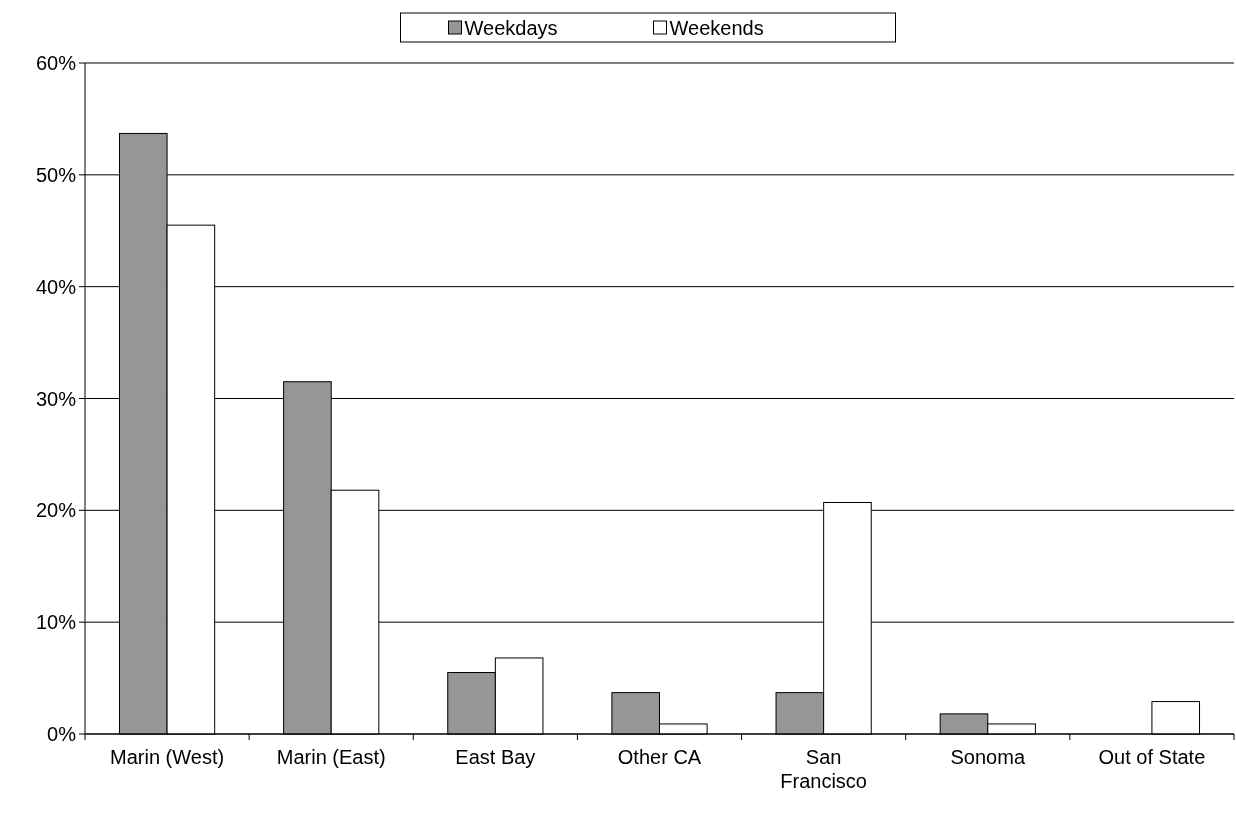  What do you see at coordinates (56, 510) in the screenshot?
I see `y-tick-label: 20%` at bounding box center [56, 510].